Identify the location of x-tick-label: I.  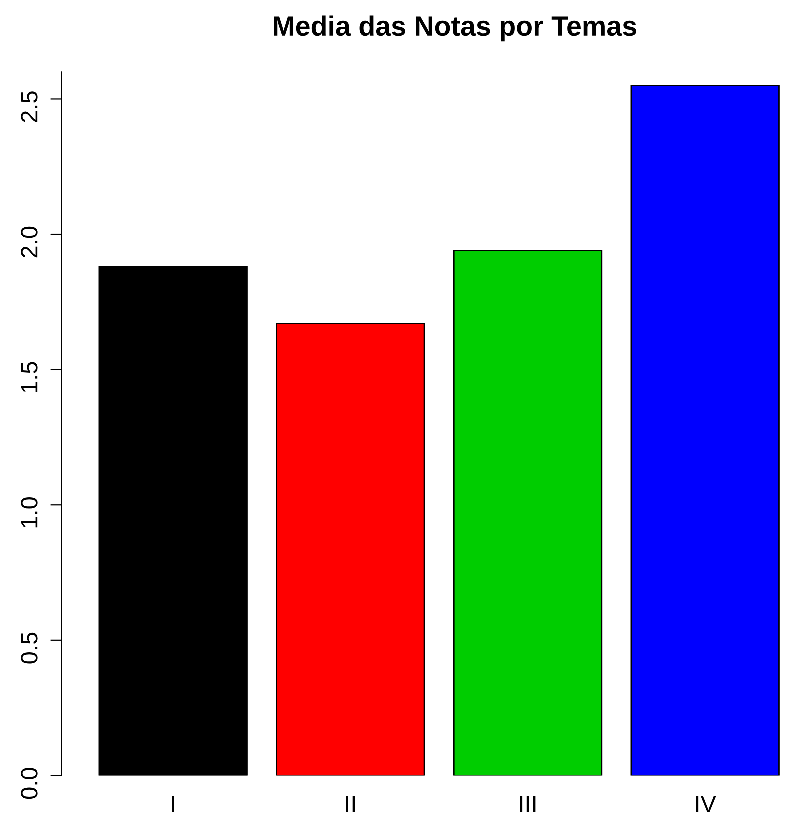
(173, 804).